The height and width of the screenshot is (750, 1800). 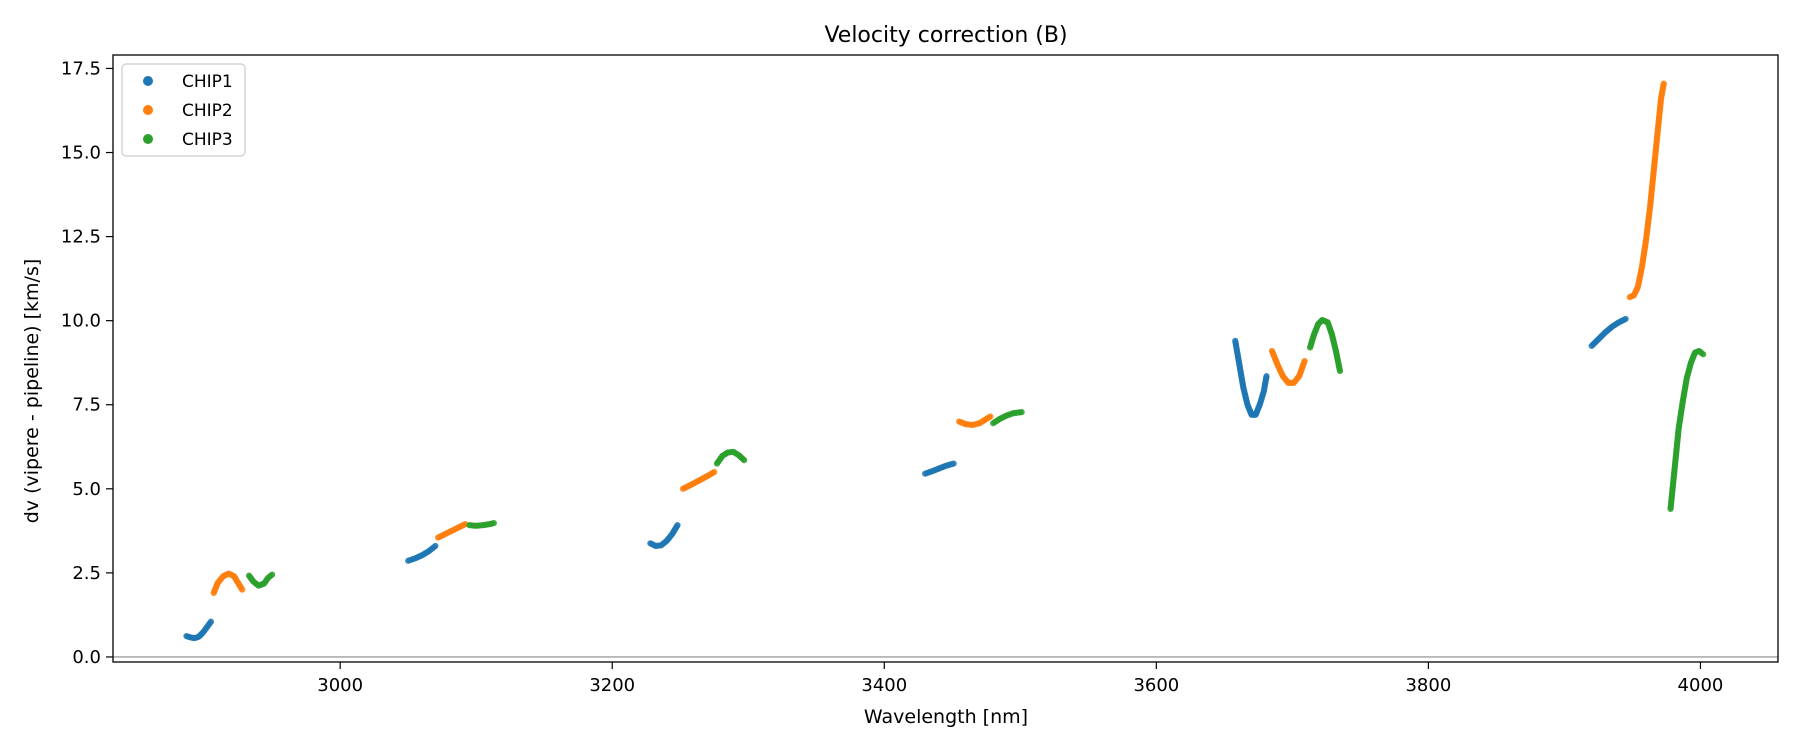 What do you see at coordinates (86, 489) in the screenshot?
I see `y-tick-label: 5.0` at bounding box center [86, 489].